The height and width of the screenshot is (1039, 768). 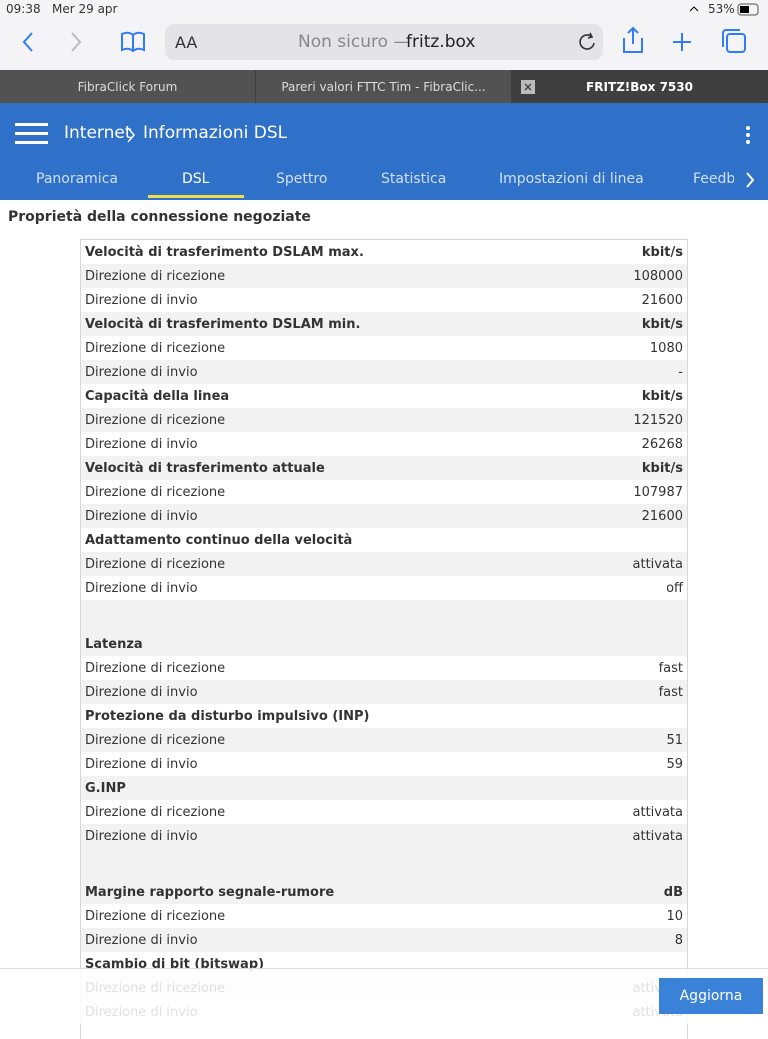 What do you see at coordinates (674, 764) in the screenshot?
I see `row-value: 59` at bounding box center [674, 764].